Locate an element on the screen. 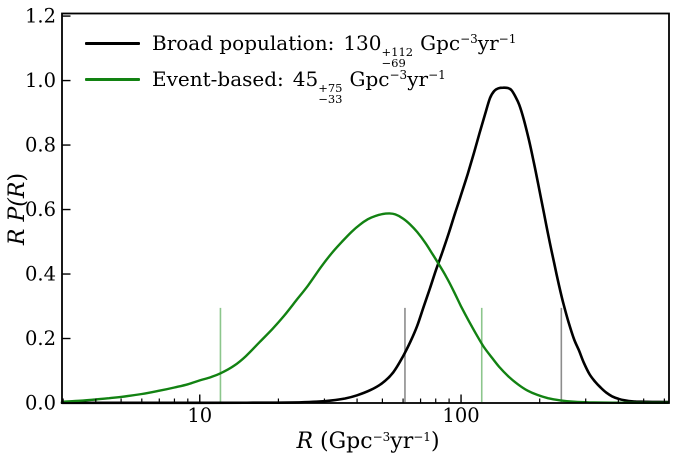 This screenshot has width=675, height=464. legend-item-broad-population: Broad population: 130 +112 −69 Gpc−3yr−1 is located at coordinates (334, 50).